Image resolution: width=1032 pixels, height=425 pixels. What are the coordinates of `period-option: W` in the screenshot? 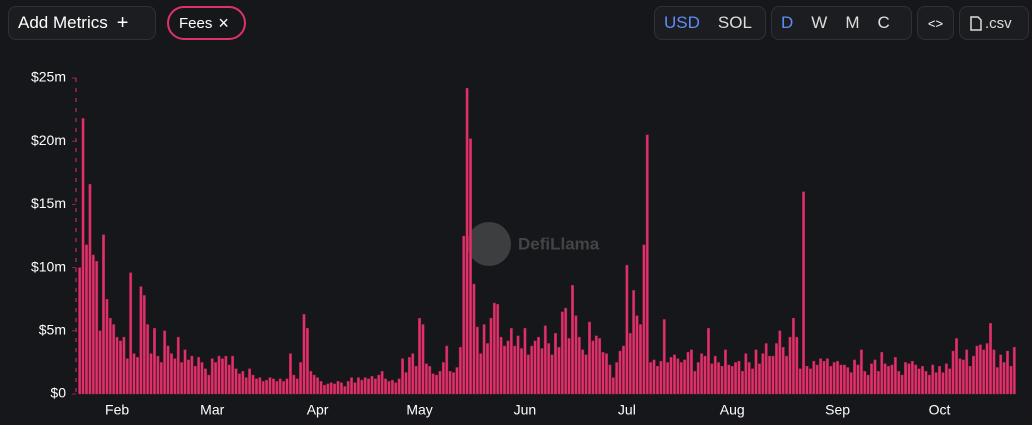 It's located at (819, 22).